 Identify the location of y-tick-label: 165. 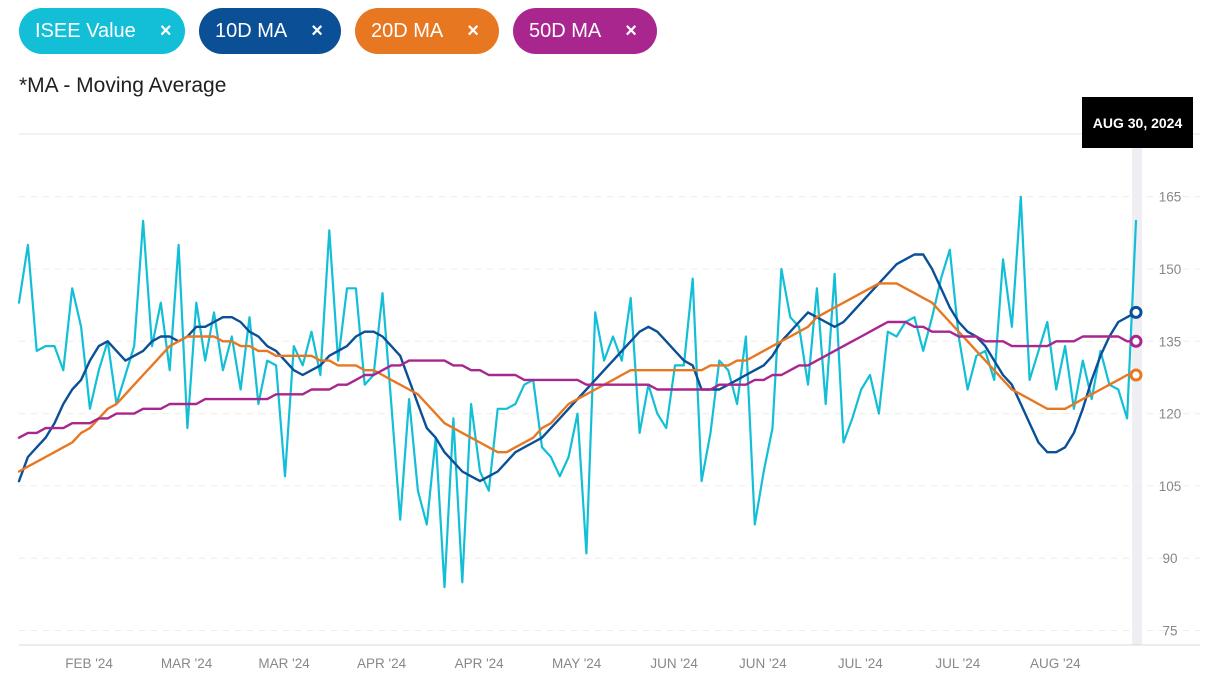
(1170, 197).